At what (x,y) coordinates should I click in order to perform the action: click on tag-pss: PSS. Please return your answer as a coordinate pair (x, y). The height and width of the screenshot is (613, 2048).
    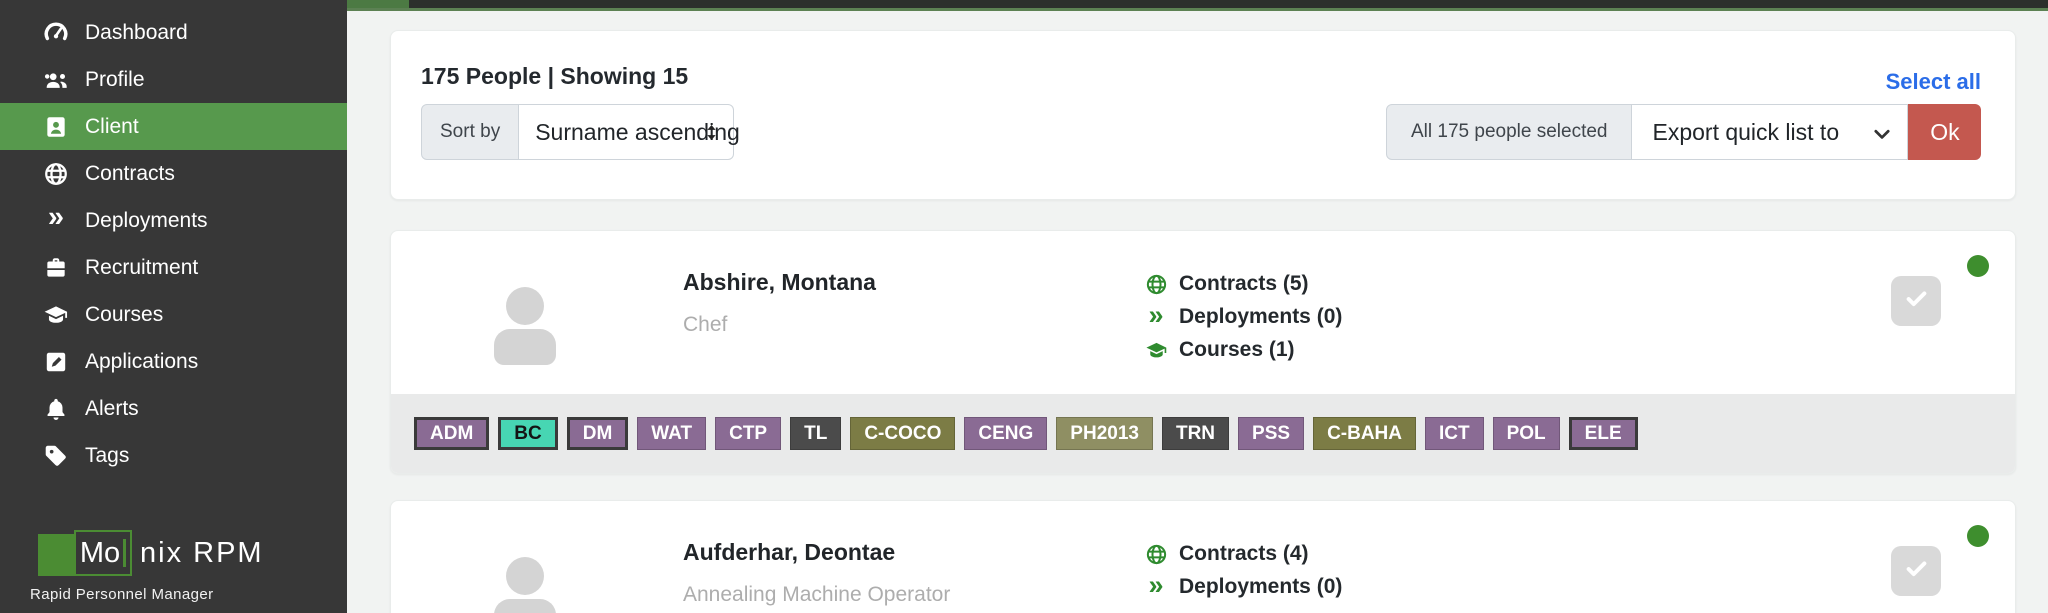
    Looking at the image, I should click on (1271, 433).